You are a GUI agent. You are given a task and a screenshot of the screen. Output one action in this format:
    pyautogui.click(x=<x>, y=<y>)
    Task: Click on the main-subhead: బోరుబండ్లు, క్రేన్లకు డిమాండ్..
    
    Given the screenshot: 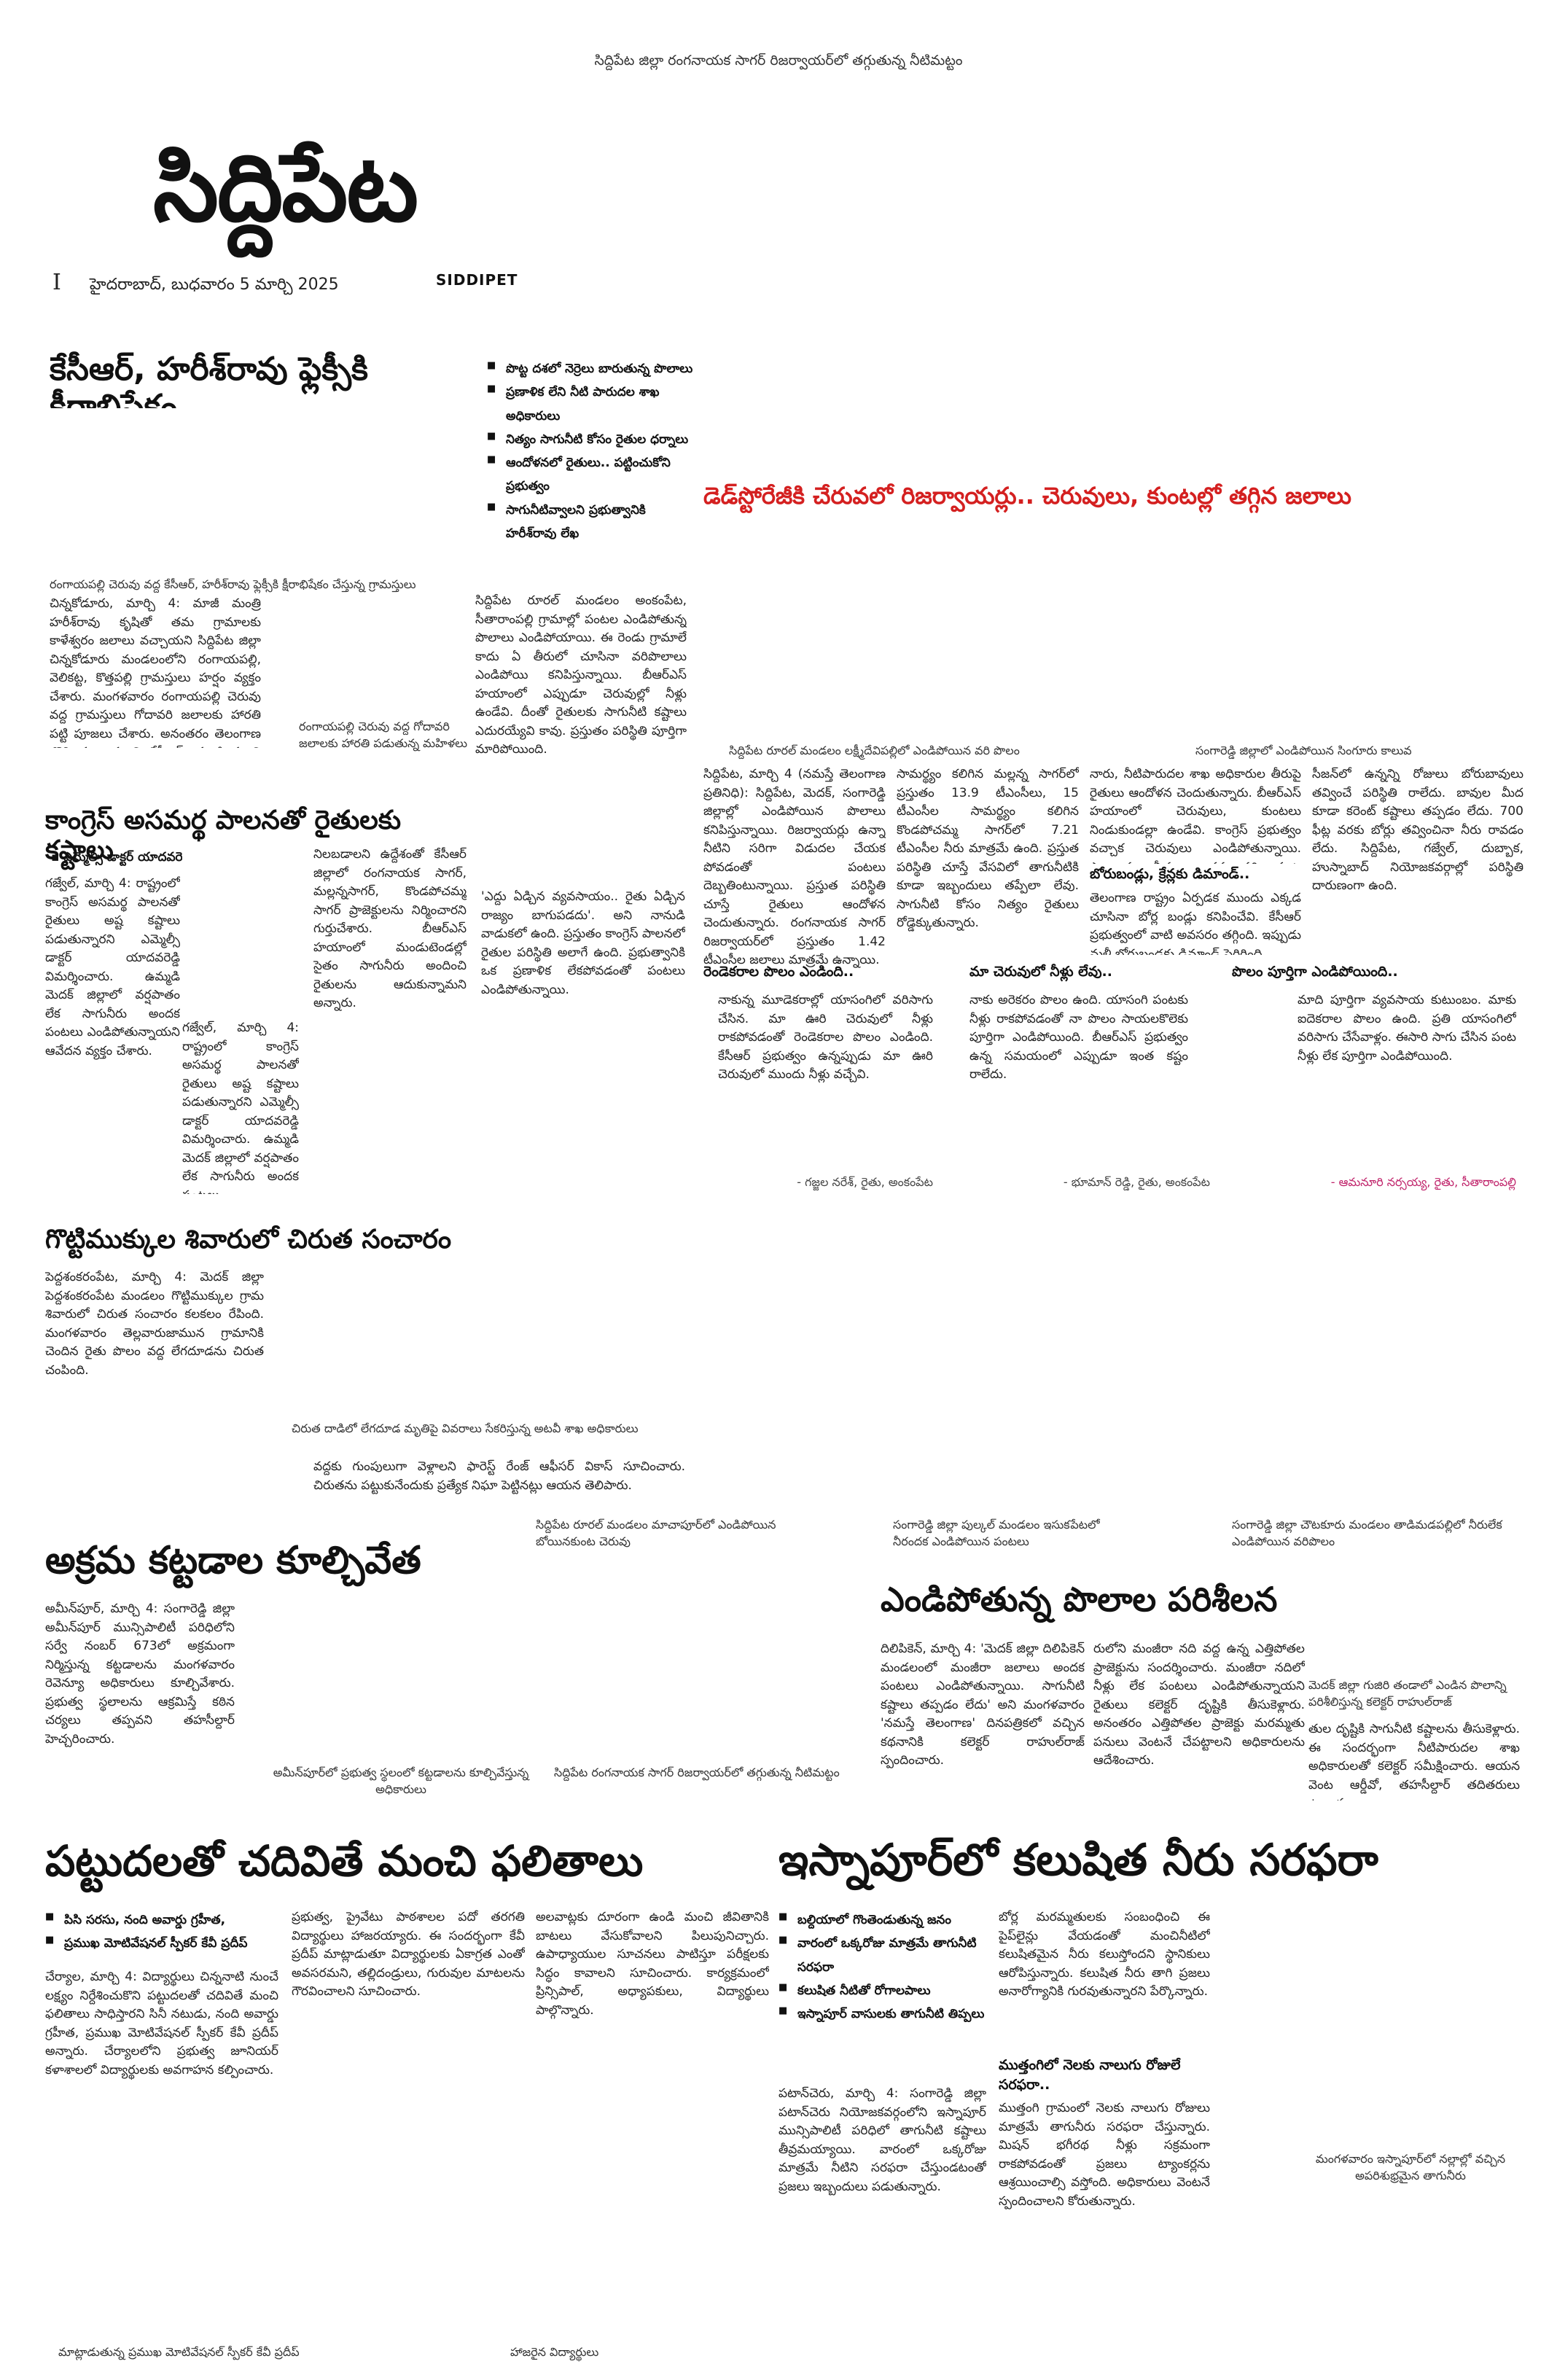 What is the action you would take?
    pyautogui.click(x=1170, y=874)
    